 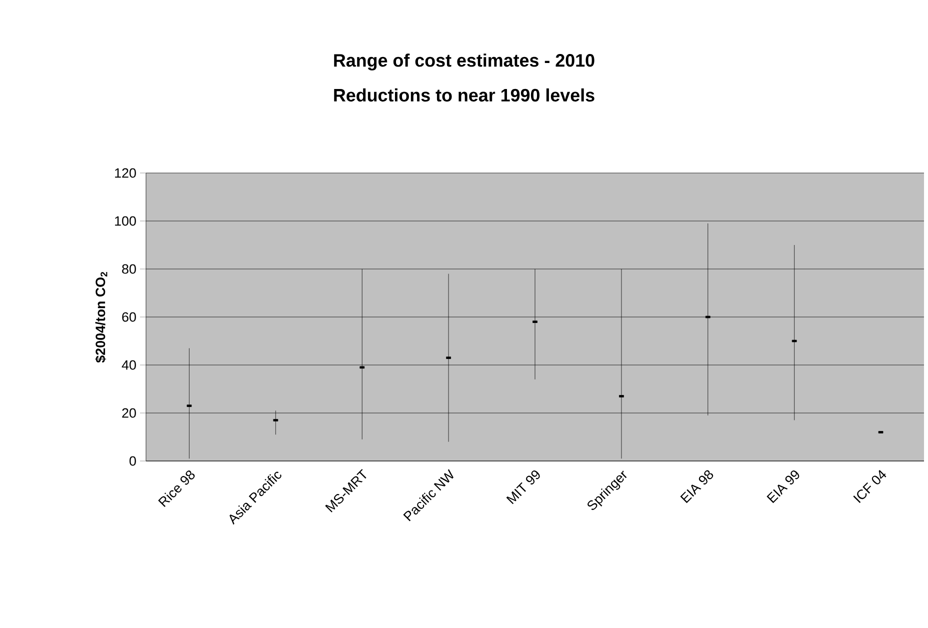 I want to click on y-tick-label: 40, so click(x=129, y=365).